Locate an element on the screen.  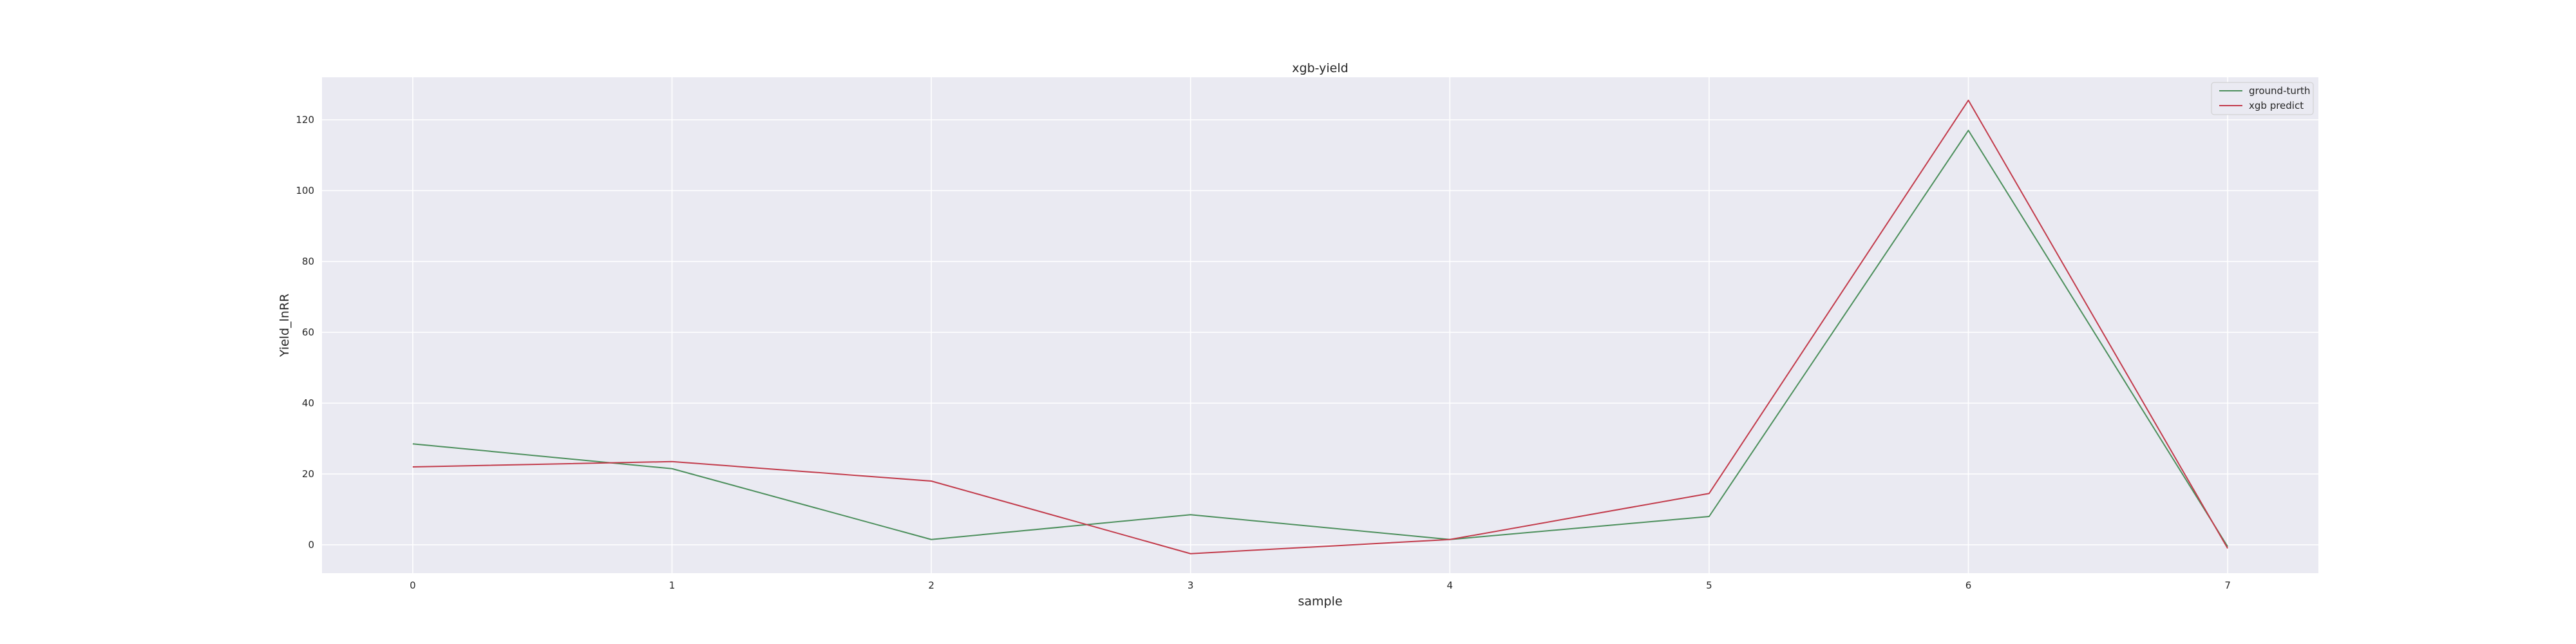
y-tick-label: 20 is located at coordinates (308, 474).